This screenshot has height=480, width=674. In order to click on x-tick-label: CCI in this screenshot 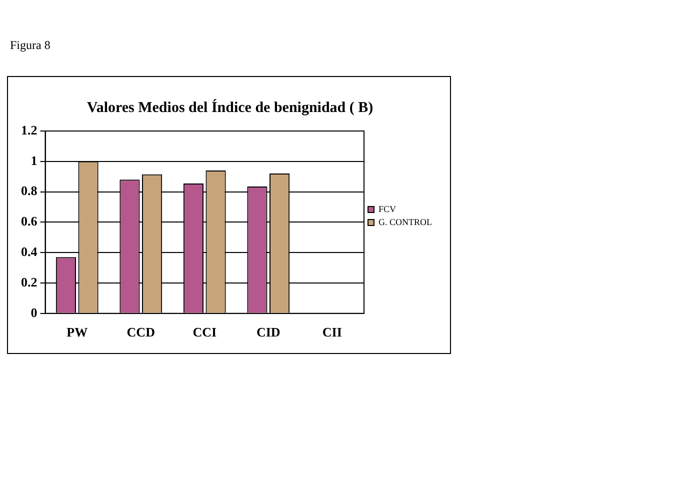, I will do `click(204, 332)`.